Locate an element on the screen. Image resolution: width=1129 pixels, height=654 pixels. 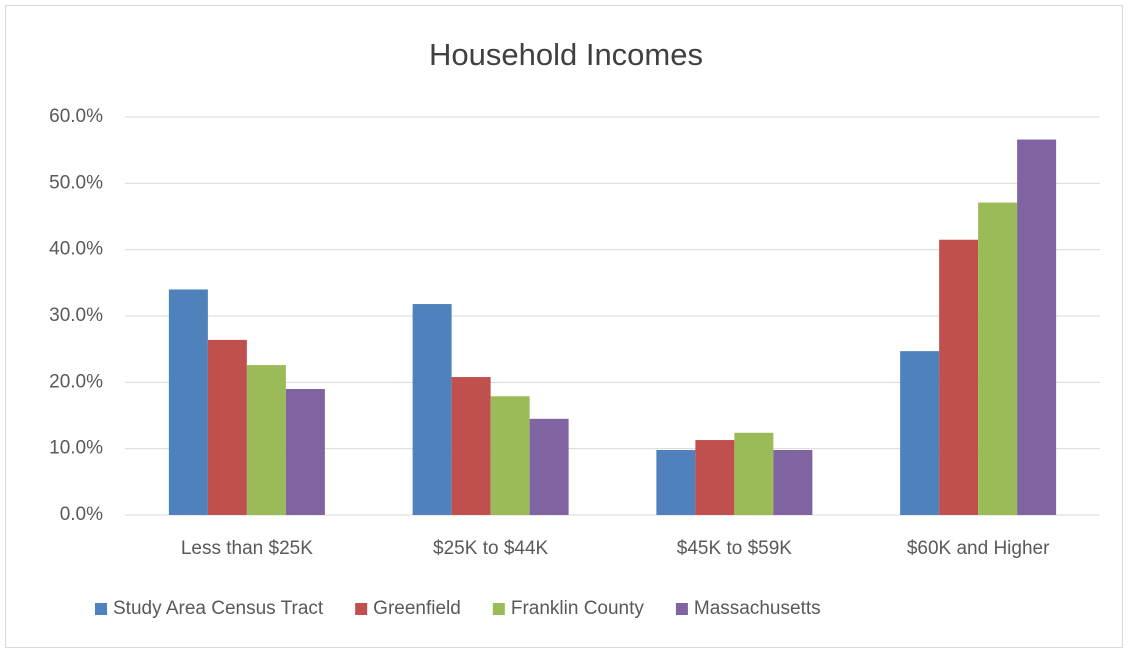
x-tick-label: $45K to $59K is located at coordinates (734, 548).